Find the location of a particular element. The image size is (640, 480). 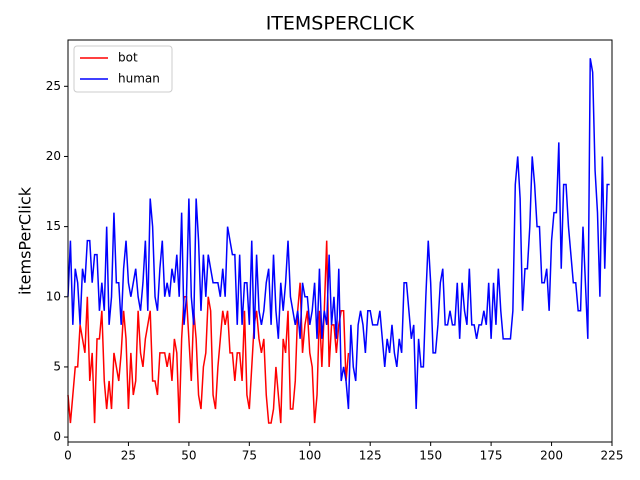

x-tick-label: 50 is located at coordinates (188, 456).